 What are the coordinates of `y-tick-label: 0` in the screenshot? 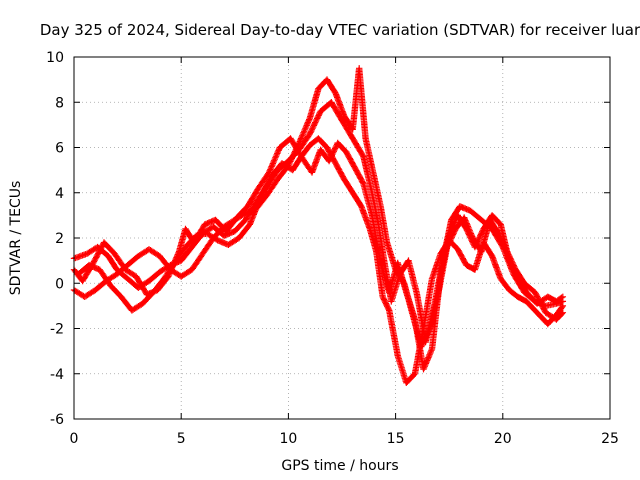 It's located at (59, 284).